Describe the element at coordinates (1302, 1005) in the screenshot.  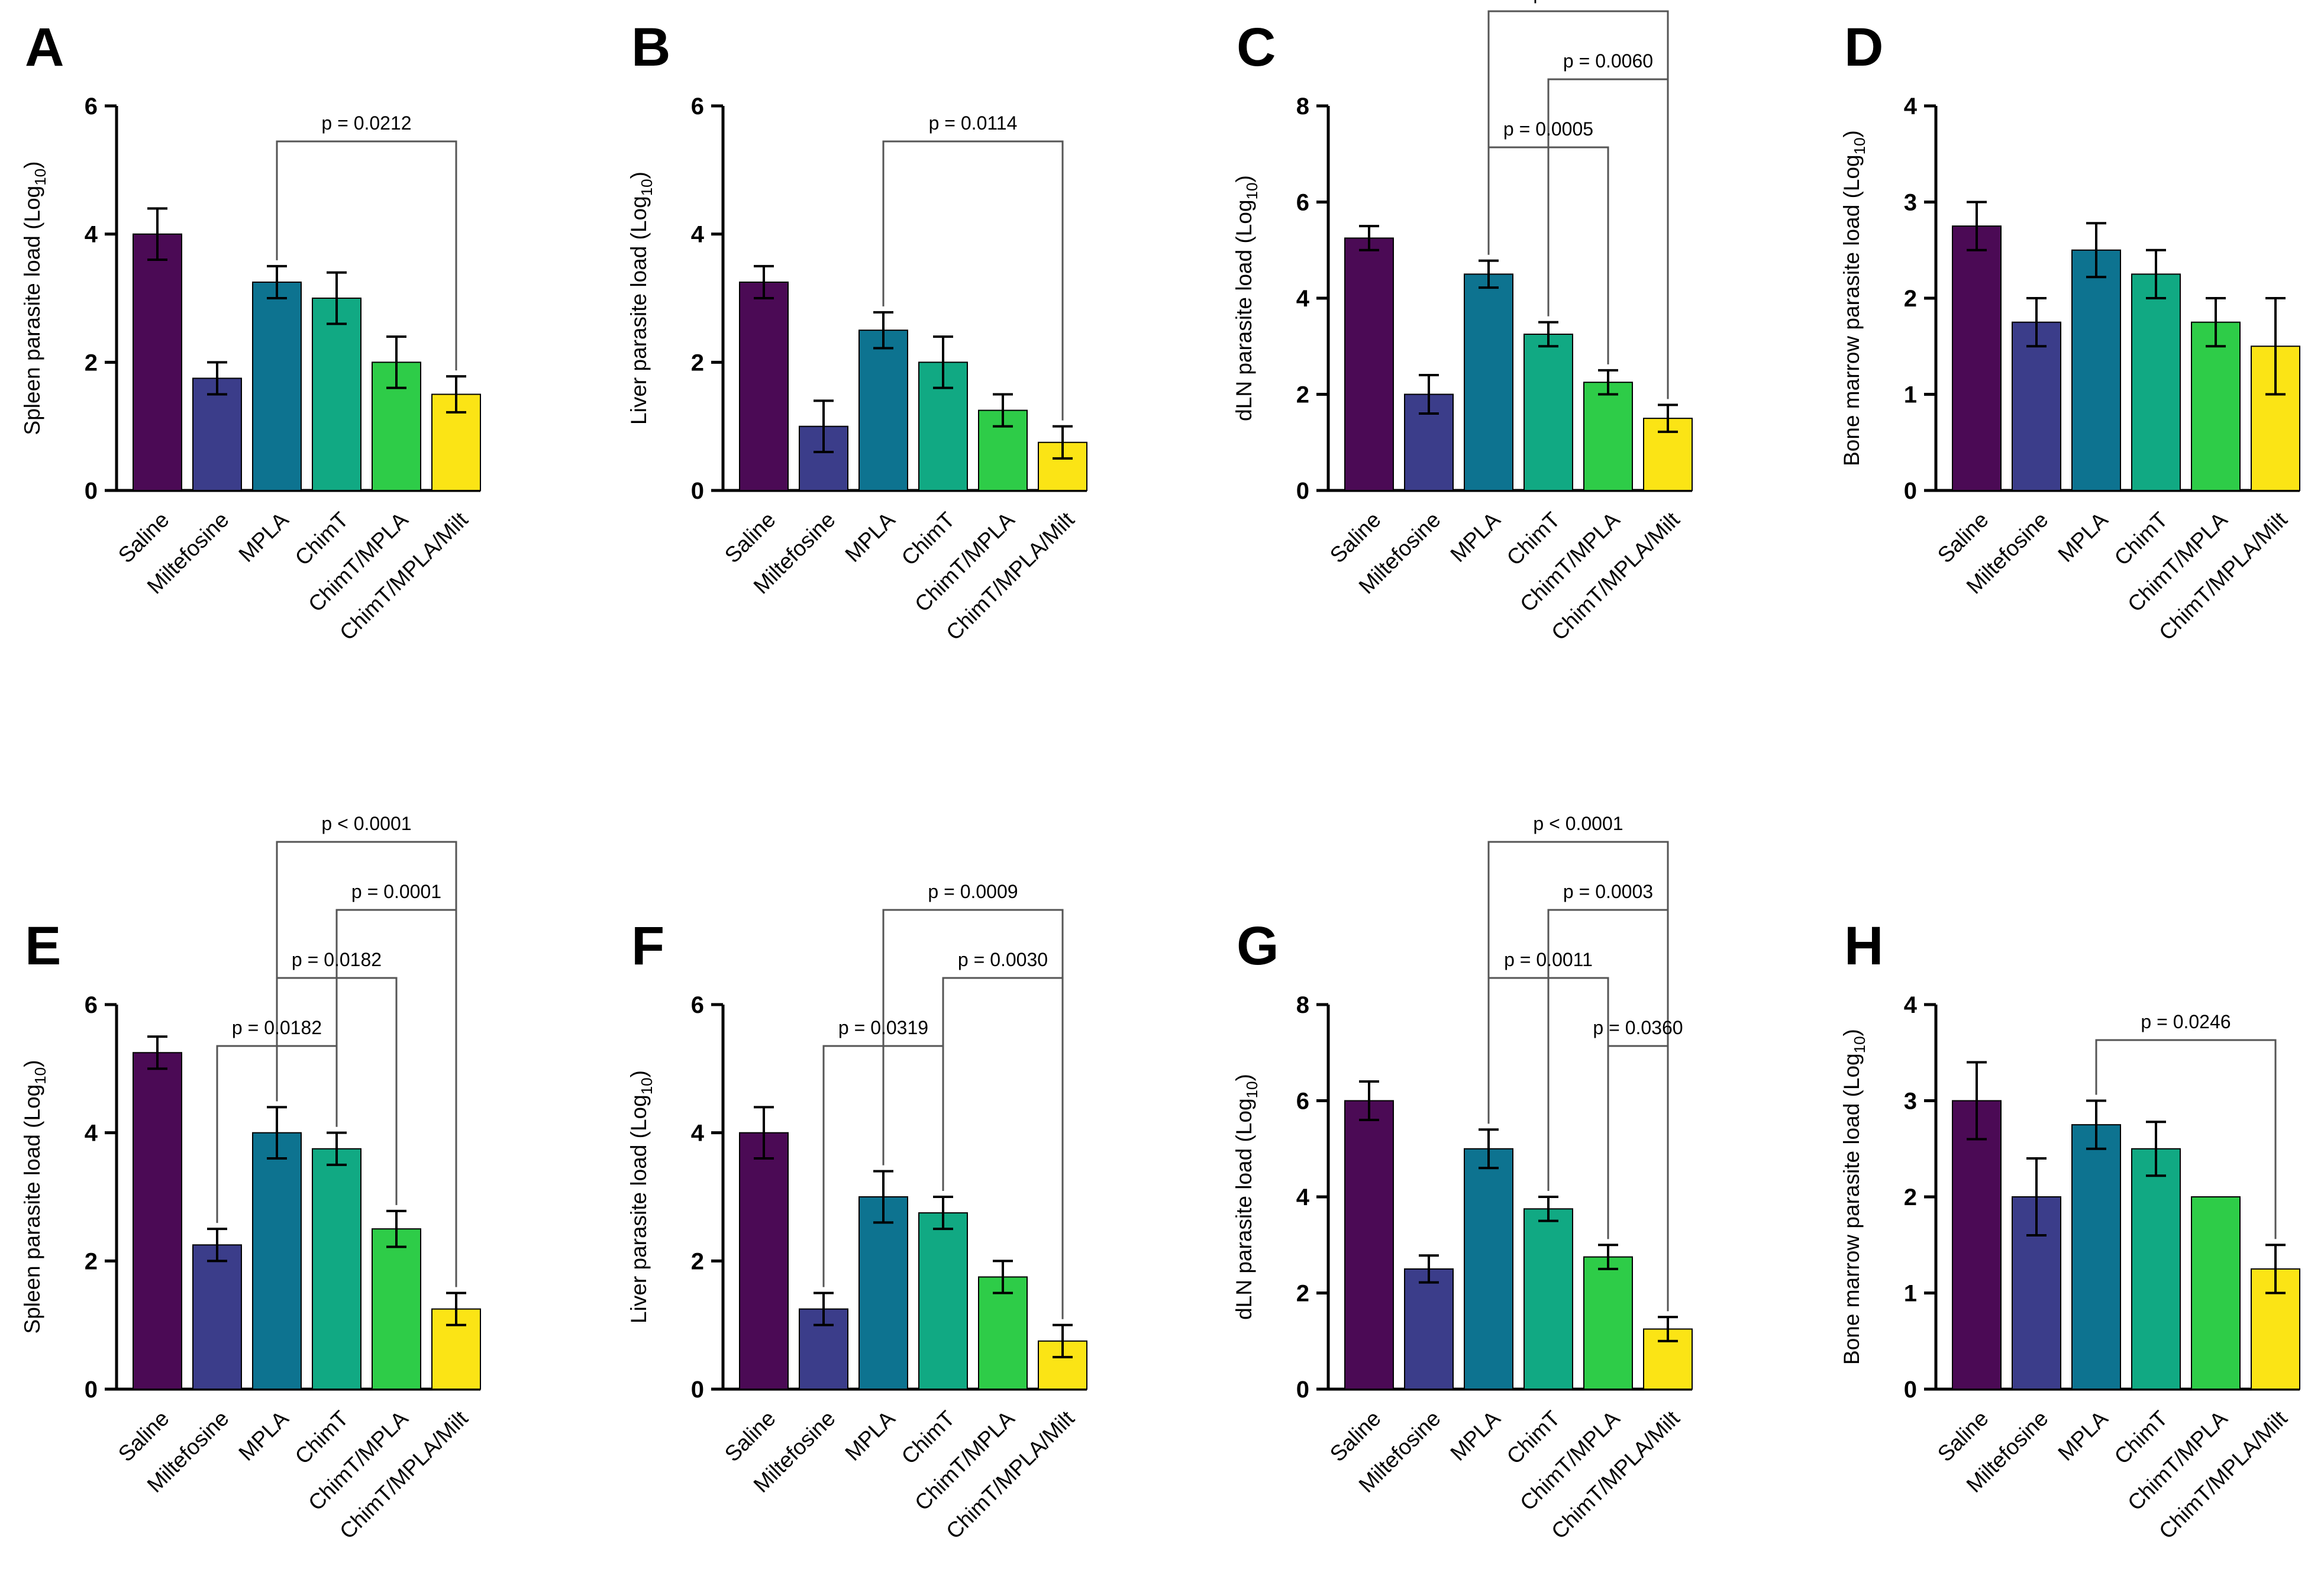
I see `y-tick-label: 8` at that location.